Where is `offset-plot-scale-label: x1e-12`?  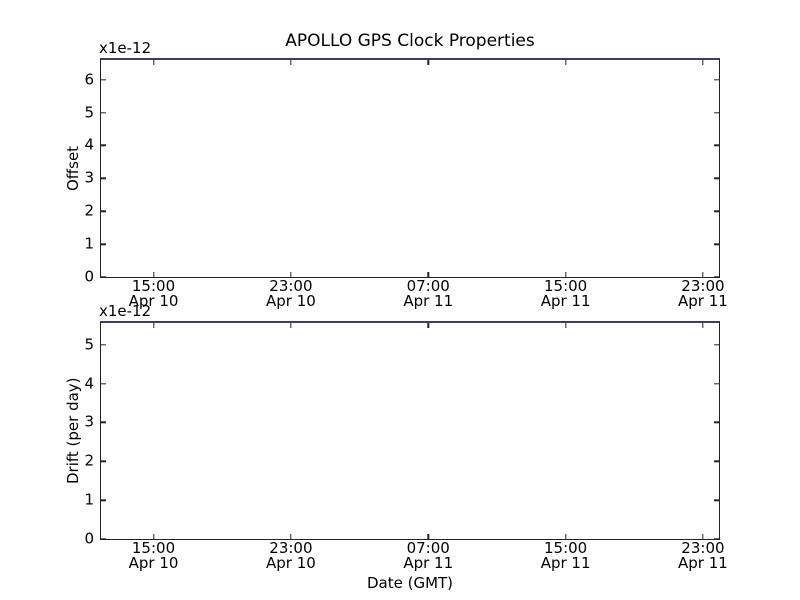
offset-plot-scale-label: x1e-12 is located at coordinates (125, 48).